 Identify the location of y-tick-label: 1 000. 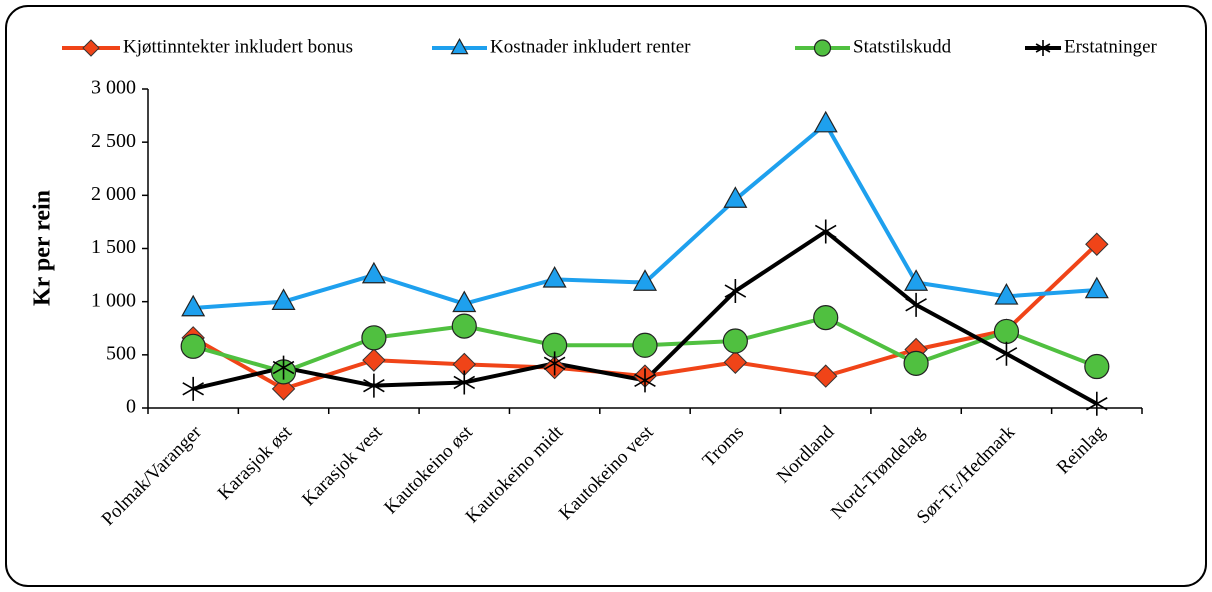
(113, 300).